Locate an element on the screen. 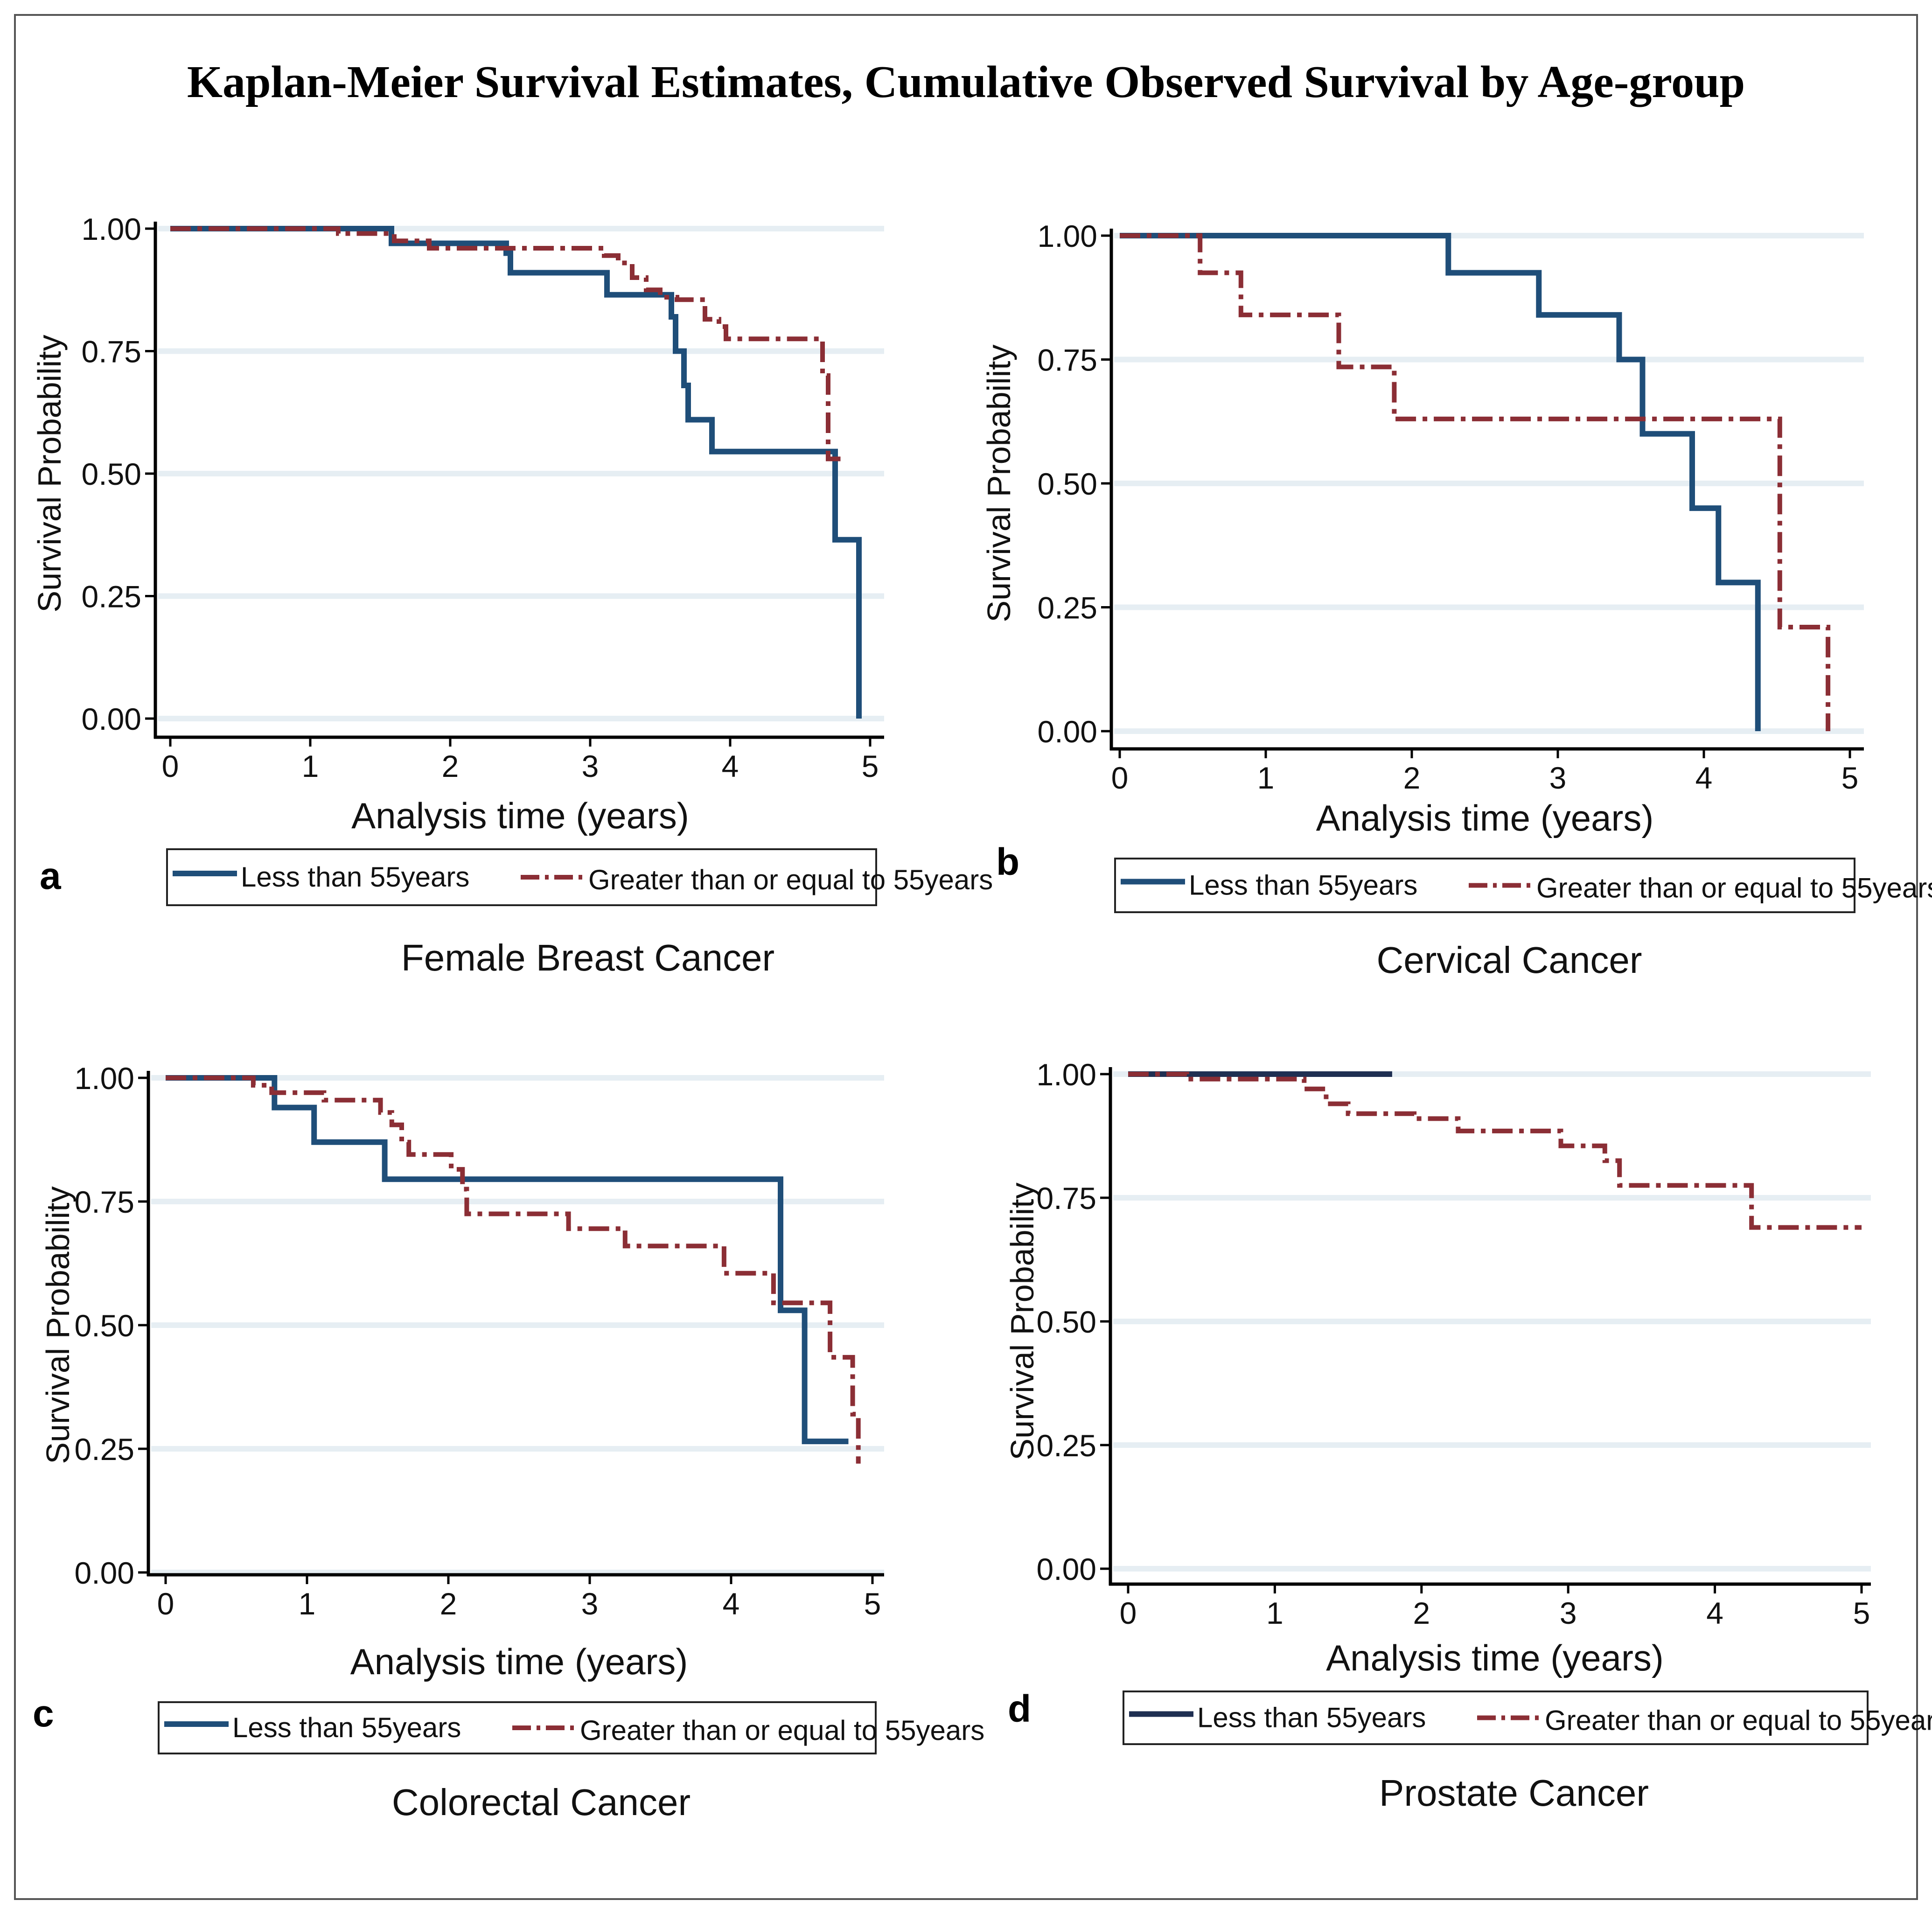 This screenshot has width=1932, height=1914. panel-letter: c is located at coordinates (43, 1714).